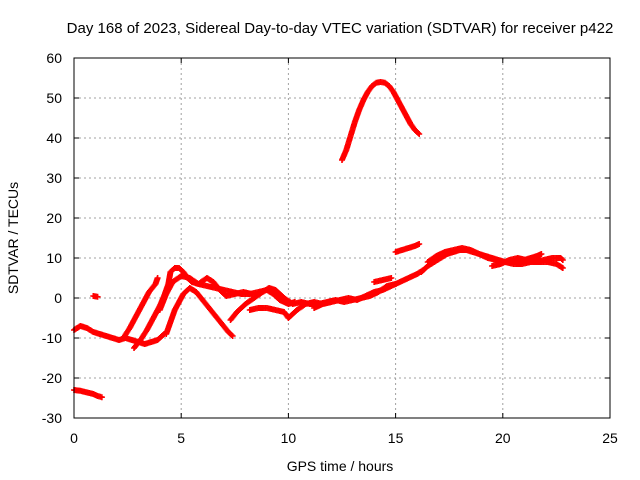 This screenshot has height=480, width=640. Describe the element at coordinates (54, 218) in the screenshot. I see `y-tick-label: 20` at that location.